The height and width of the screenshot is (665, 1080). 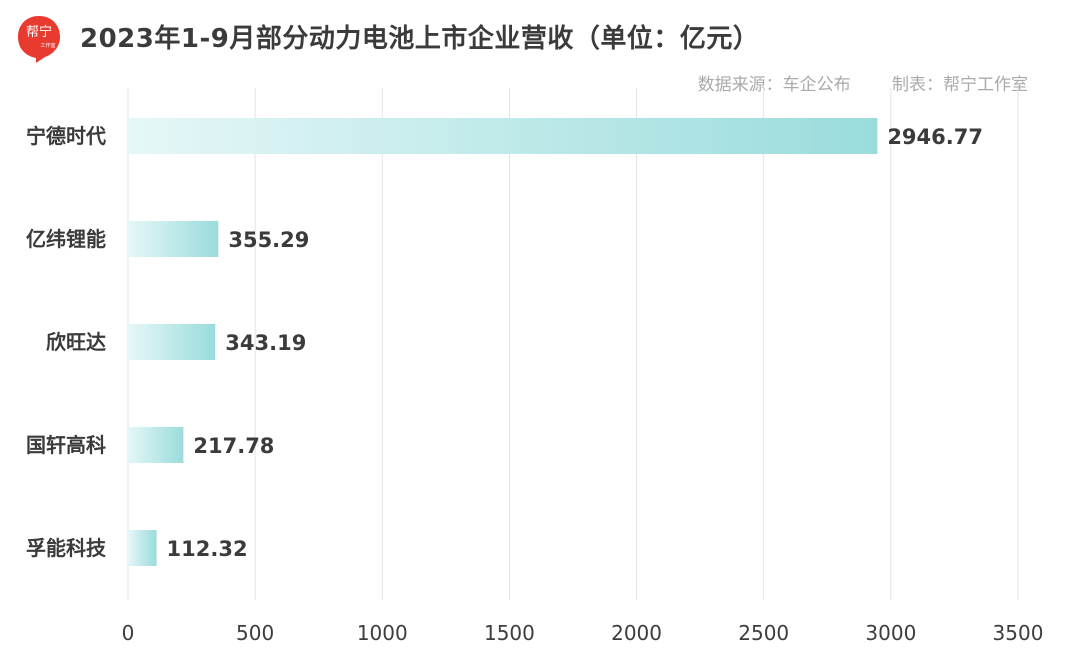 I want to click on category-label: 亿纬锂能, so click(x=66, y=239).